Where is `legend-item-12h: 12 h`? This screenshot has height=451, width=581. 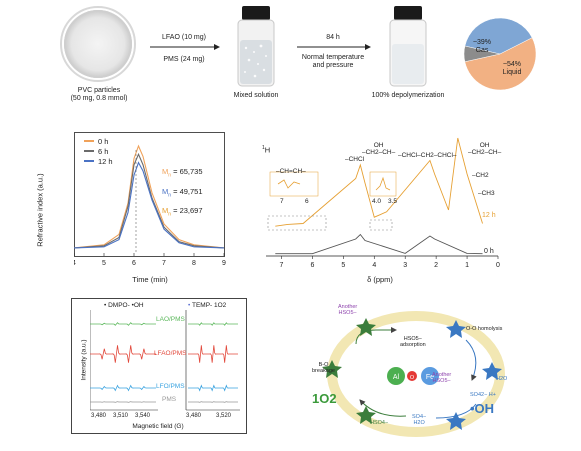
legend-item-12h: 12 h is located at coordinates (98, 161).